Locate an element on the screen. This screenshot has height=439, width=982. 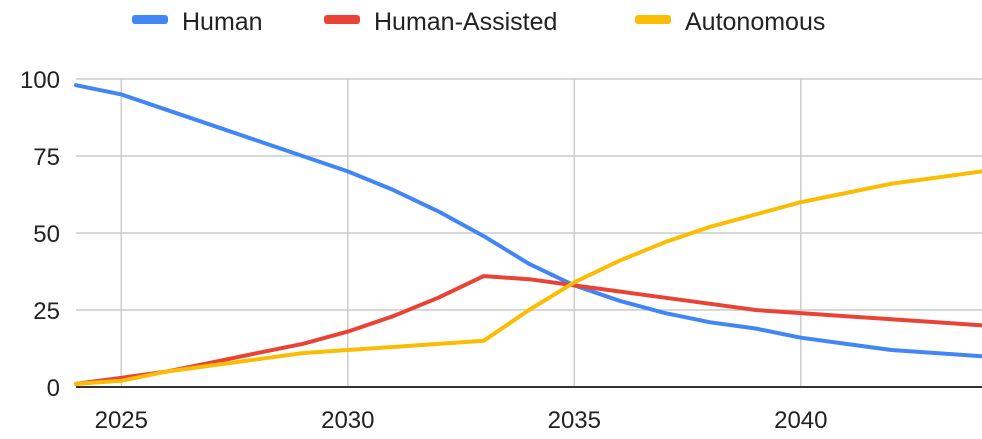
y-tick-label: 100 is located at coordinates (40, 80).